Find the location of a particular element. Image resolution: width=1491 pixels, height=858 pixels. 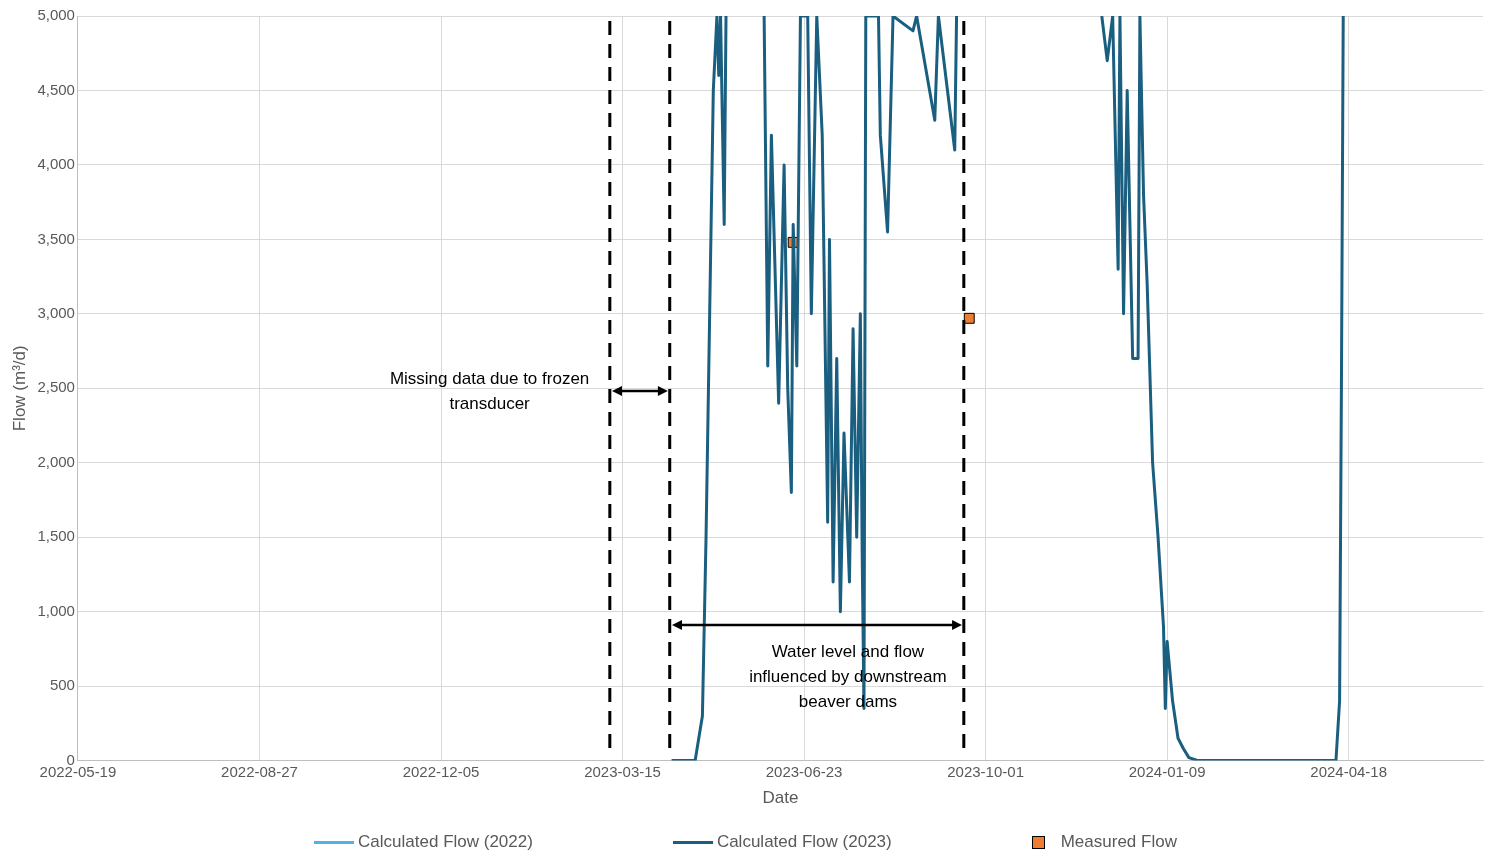

x-tick-label: 2023-10-01 is located at coordinates (985, 771).